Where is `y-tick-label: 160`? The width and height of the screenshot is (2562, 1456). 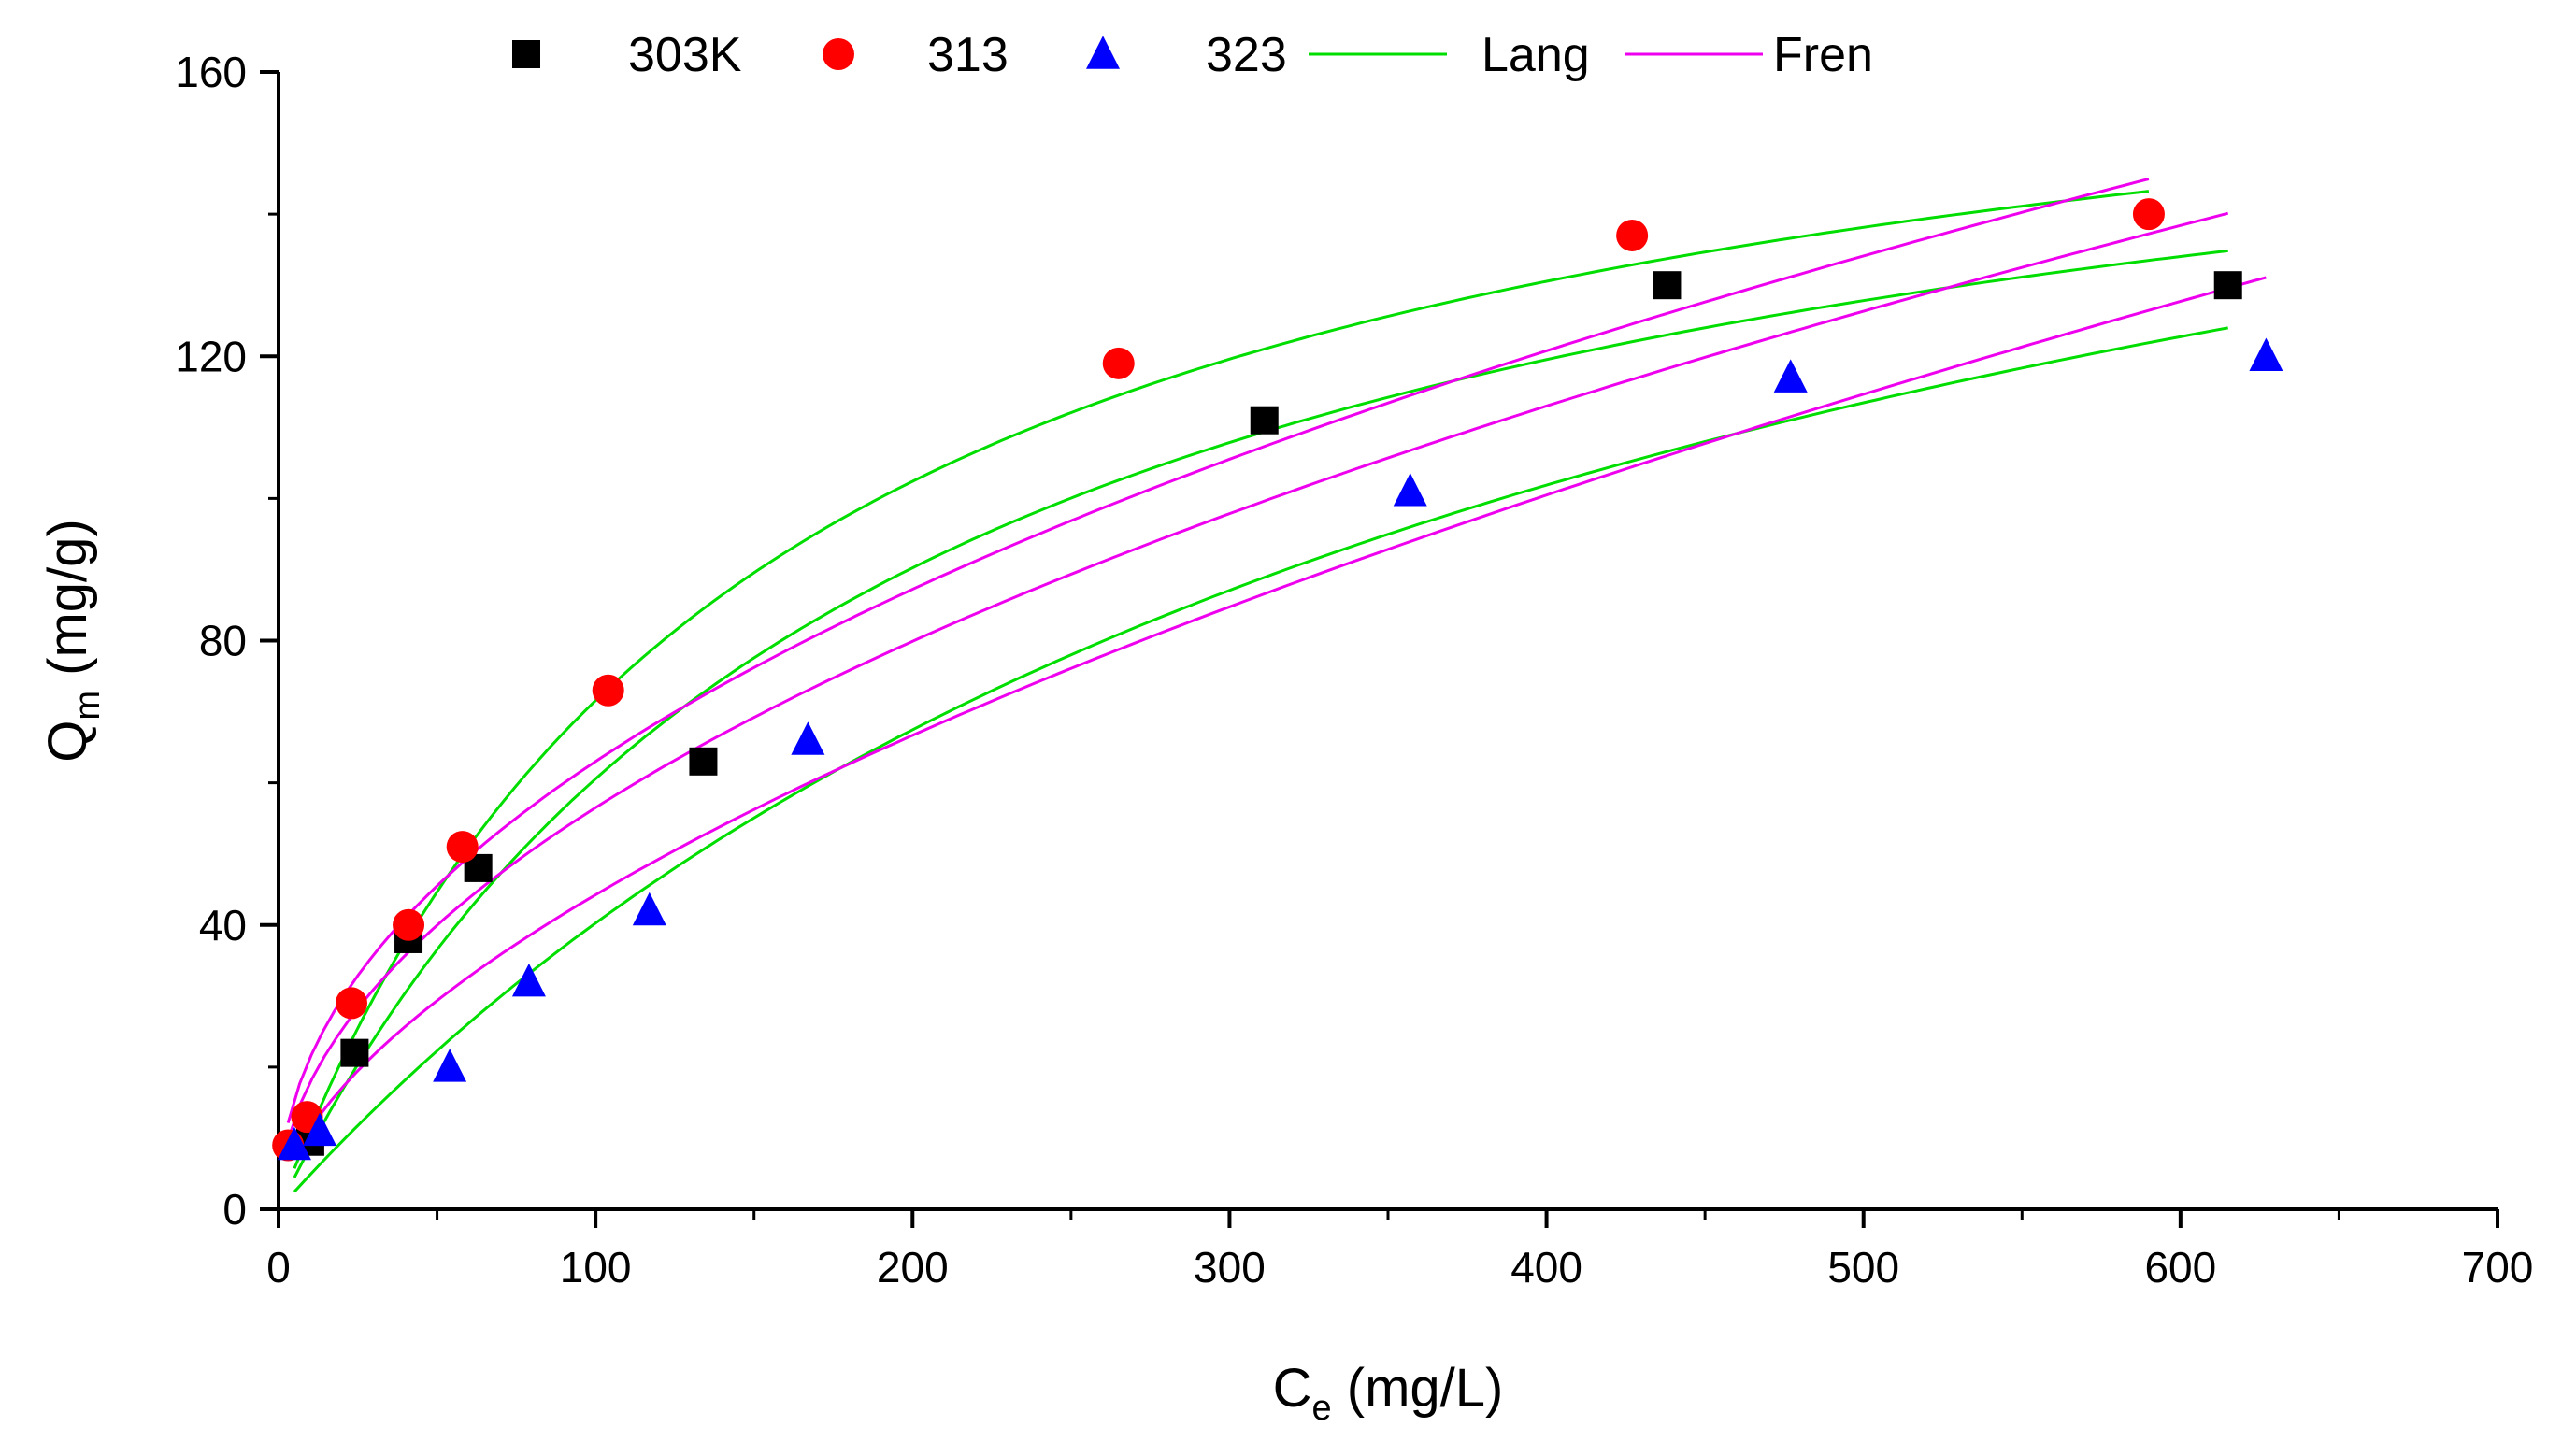 y-tick-label: 160 is located at coordinates (211, 72).